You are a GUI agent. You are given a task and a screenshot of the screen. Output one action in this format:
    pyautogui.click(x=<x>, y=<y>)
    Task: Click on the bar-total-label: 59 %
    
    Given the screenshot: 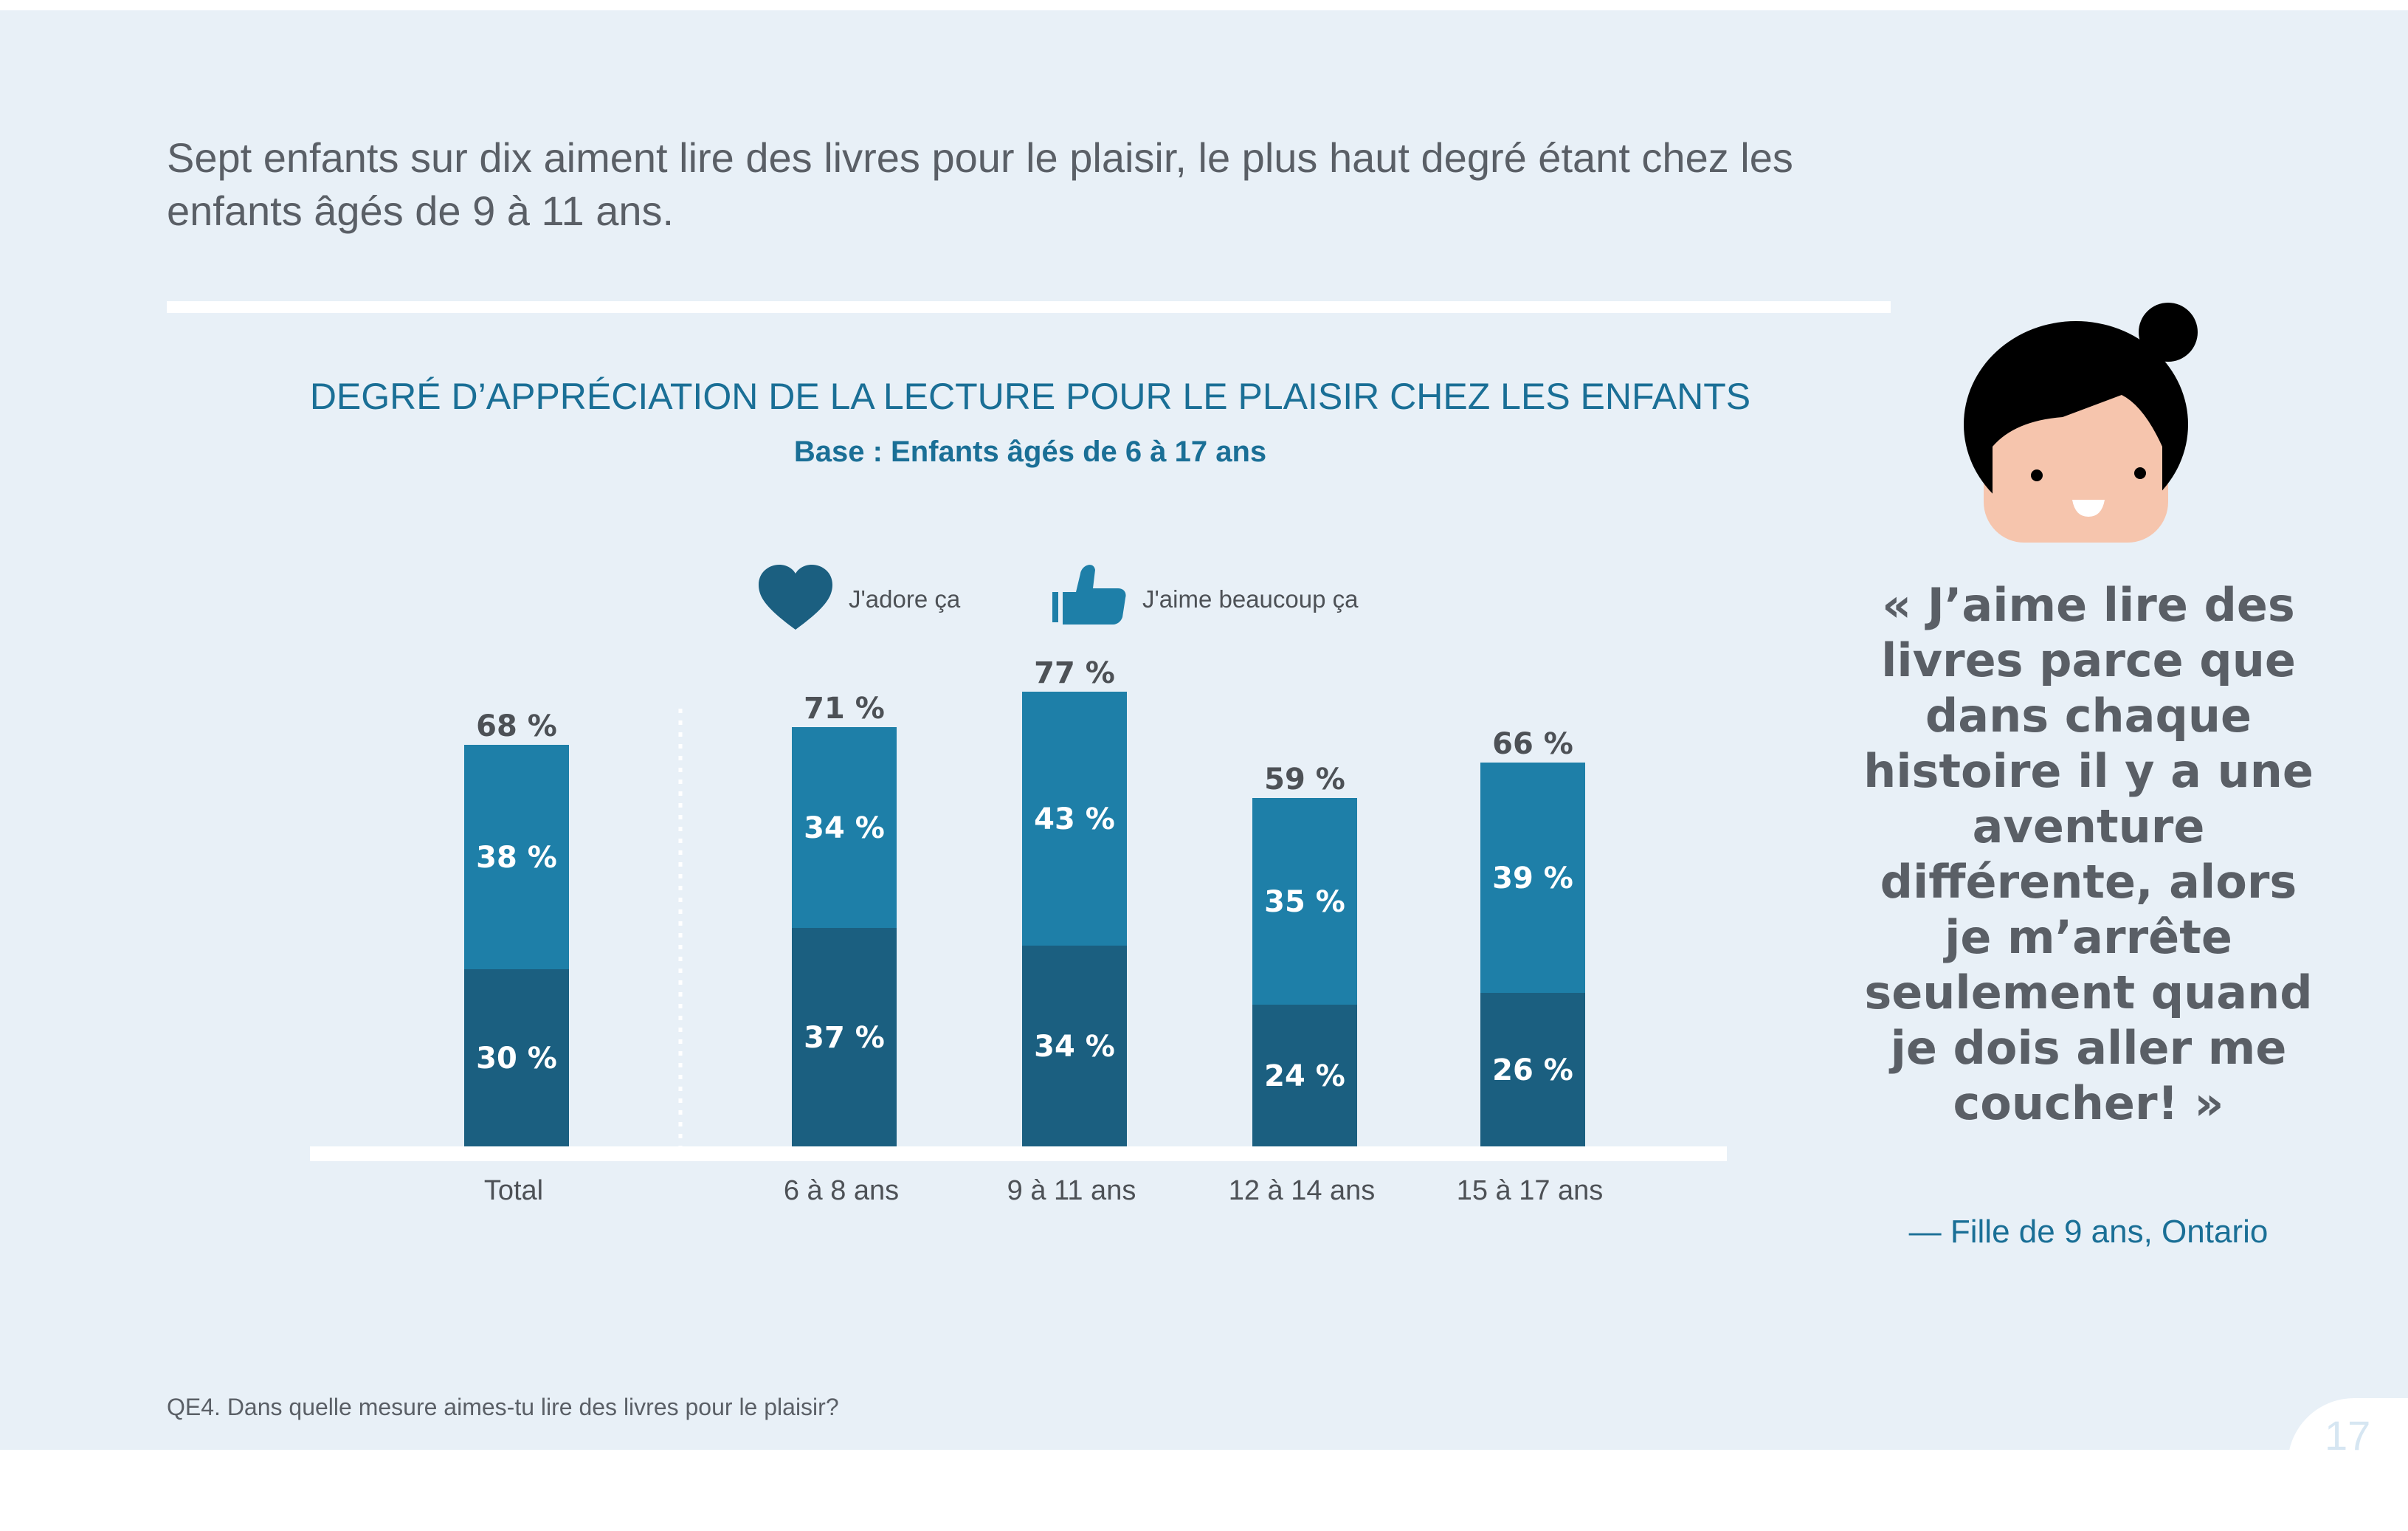 What is the action you would take?
    pyautogui.click(x=1304, y=780)
    